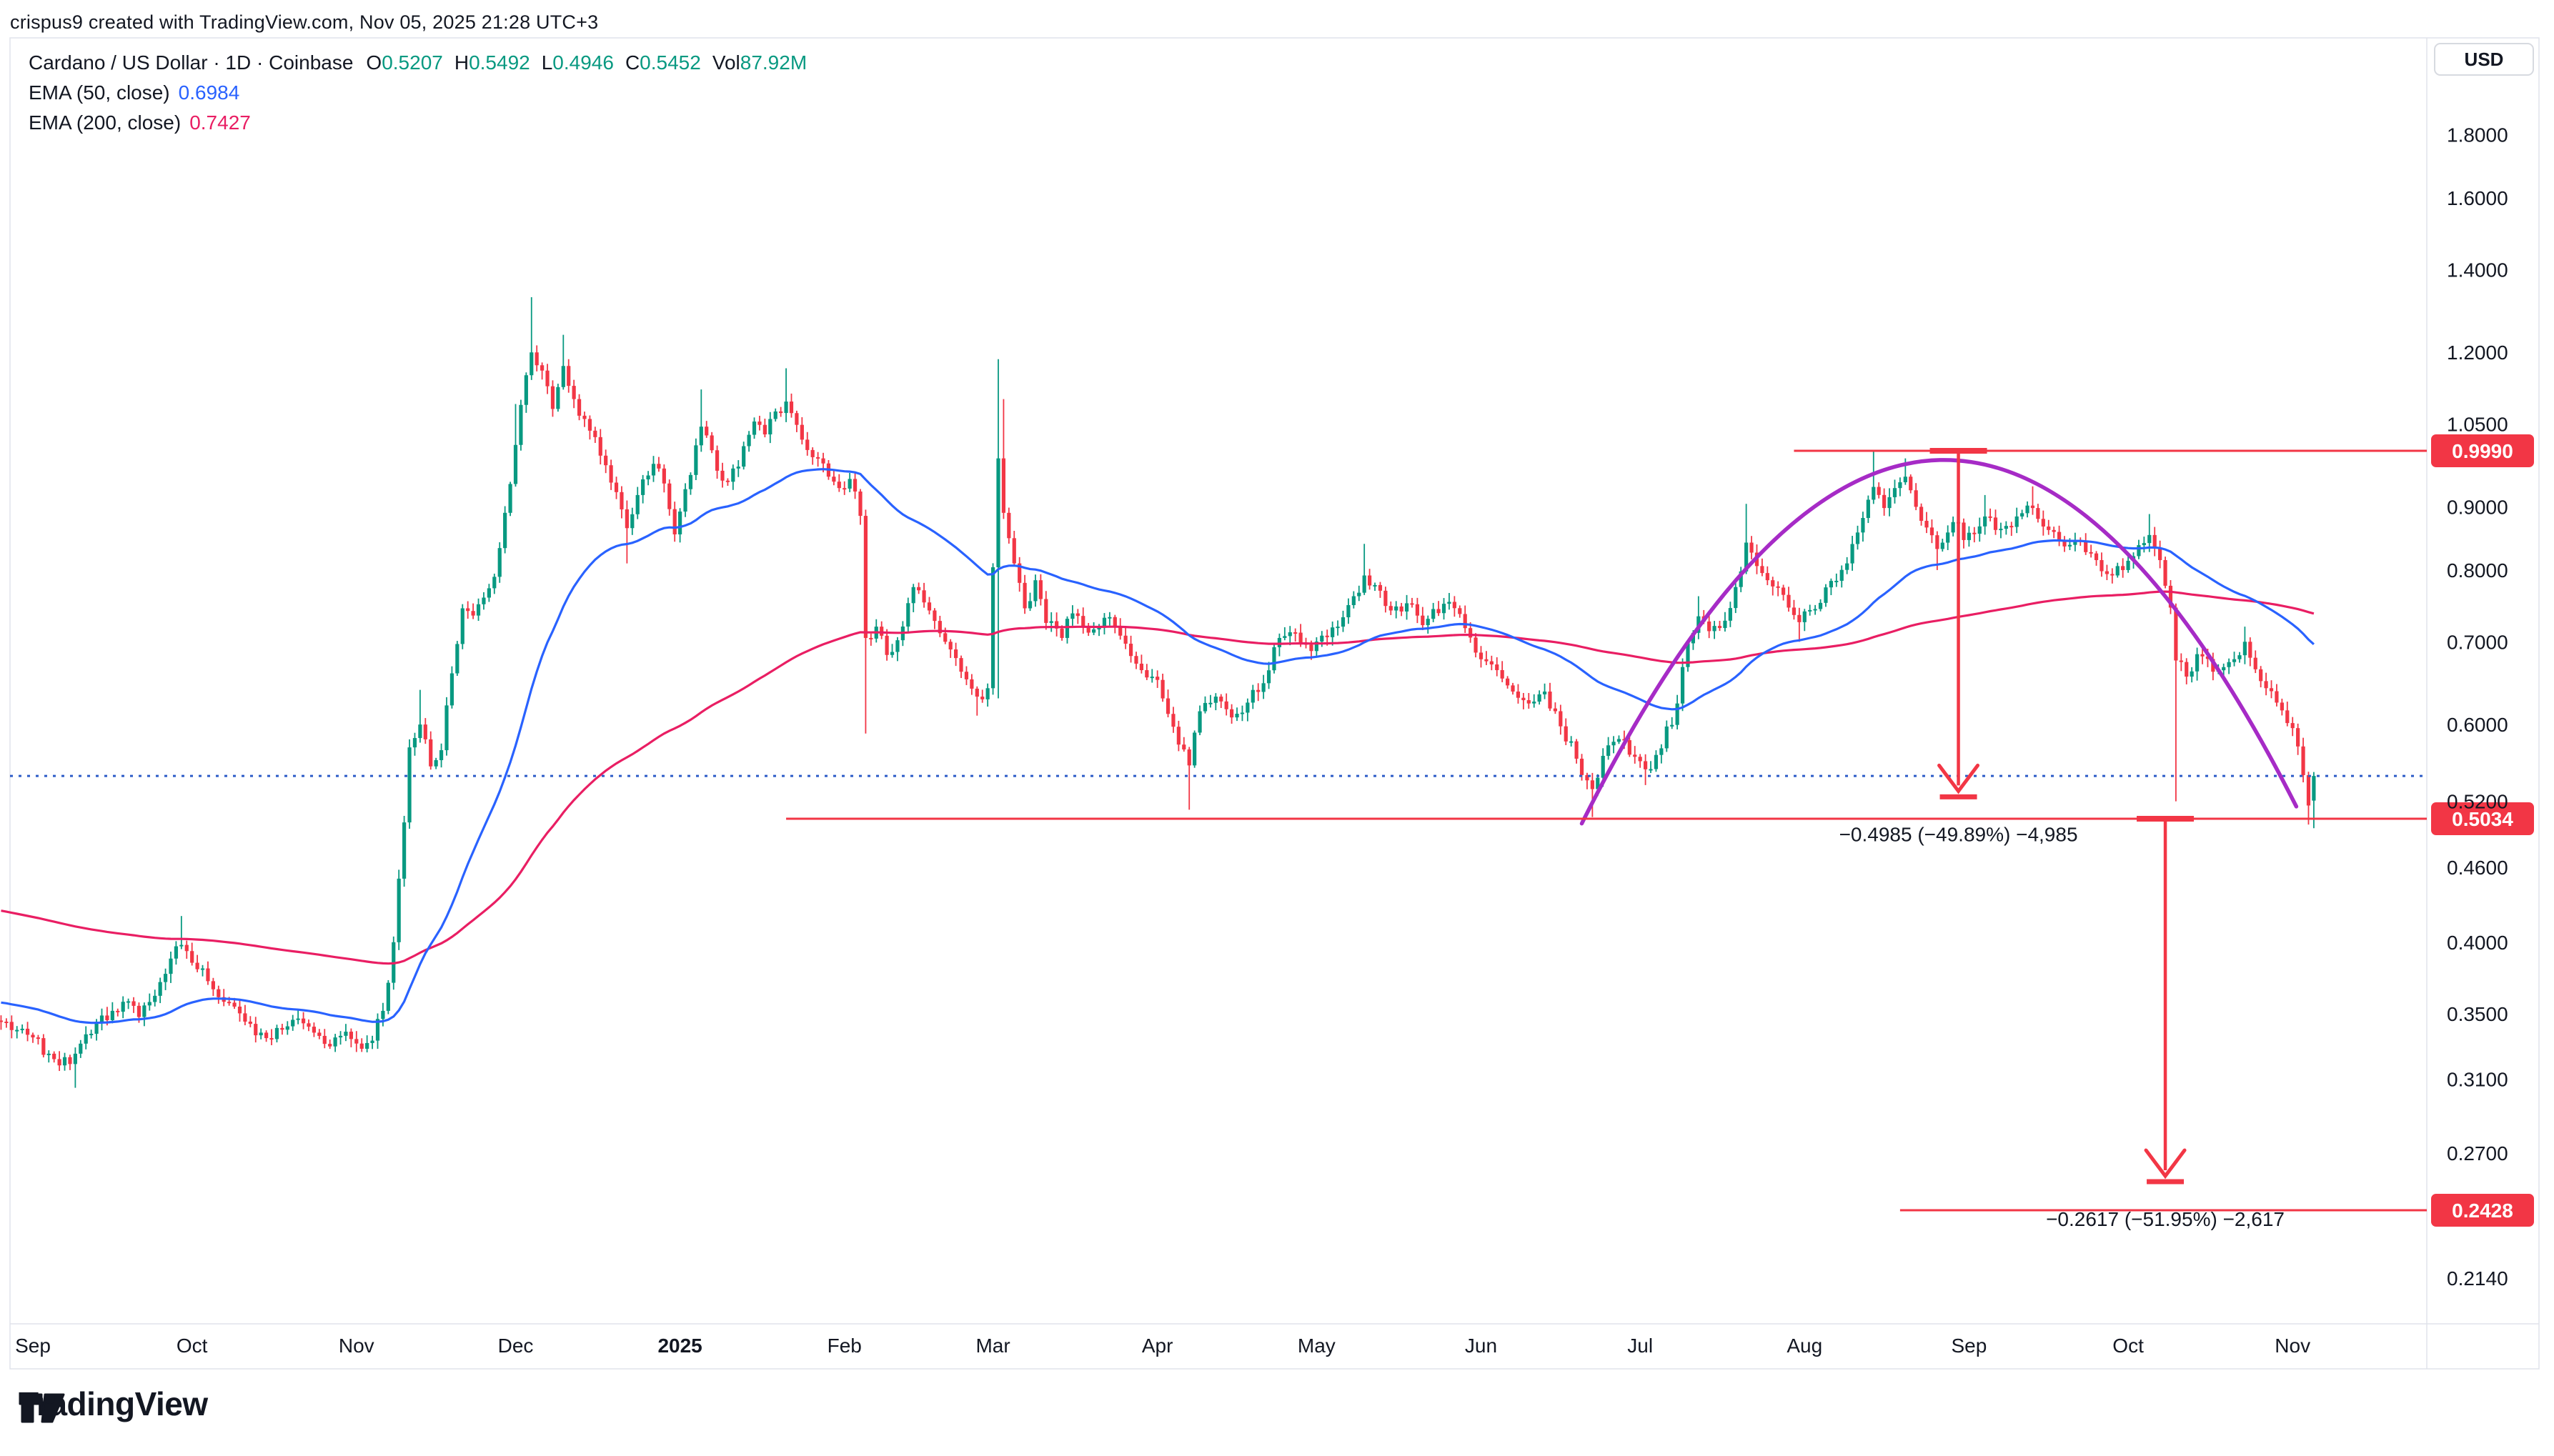  I want to click on time-tick-Apr: Apr, so click(1157, 1346).